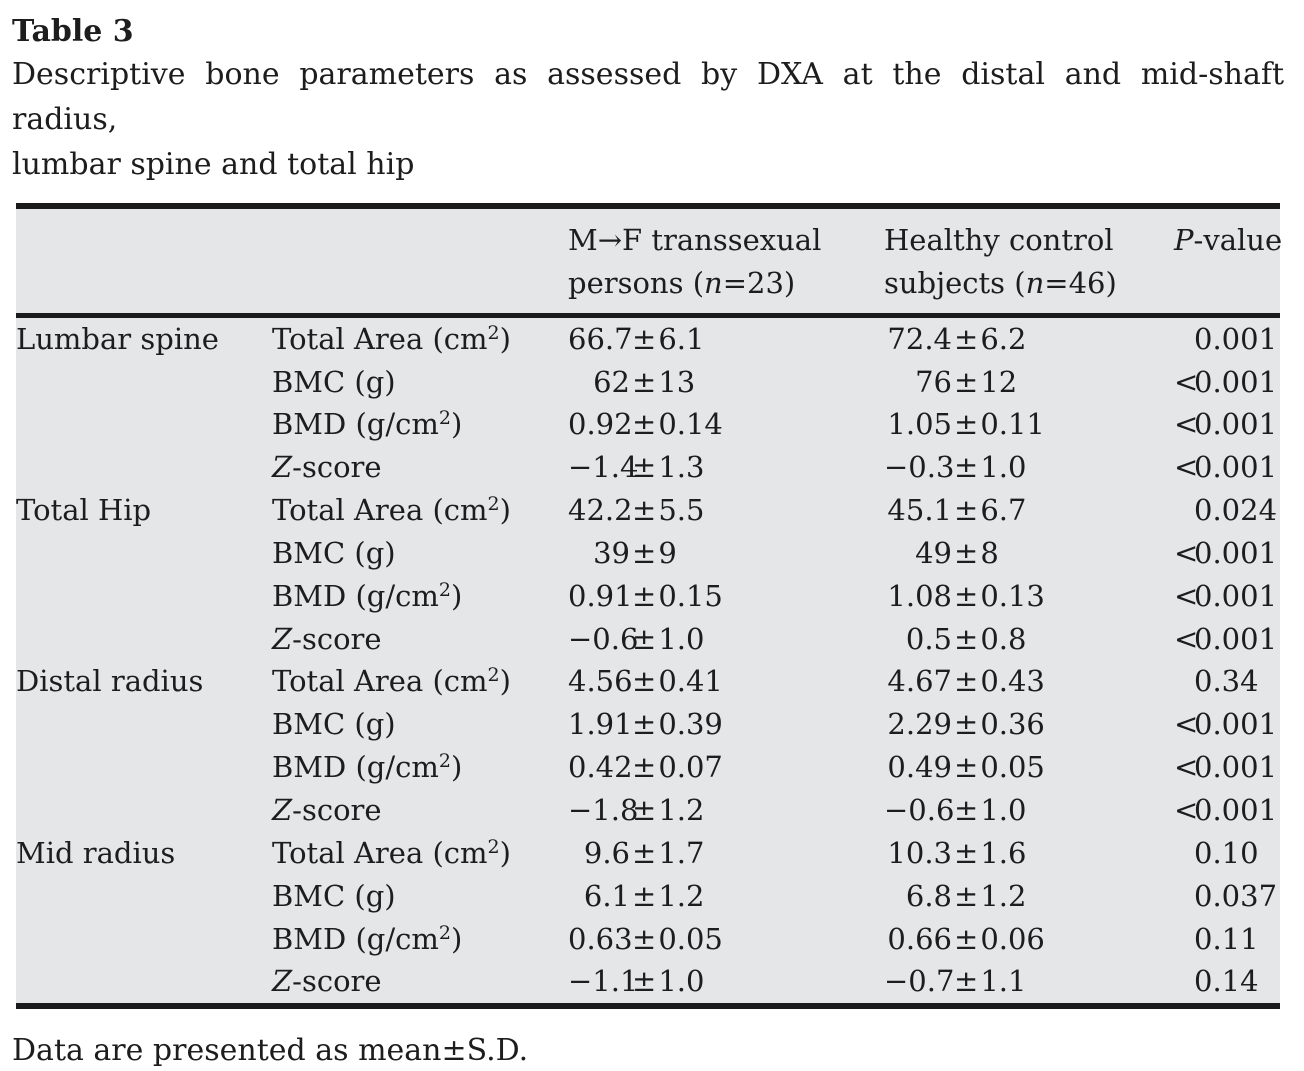 The image size is (1304, 1071). I want to click on table-row: BMC (g) 6.1 ±1.2 6.8 ±1.2 0.037, so click(648, 896).